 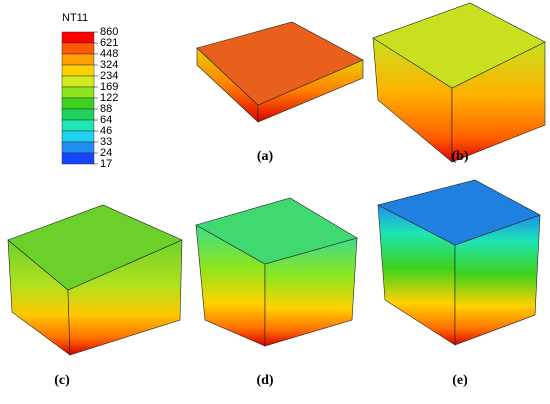 I want to click on panel-label: (b), so click(x=459, y=156).